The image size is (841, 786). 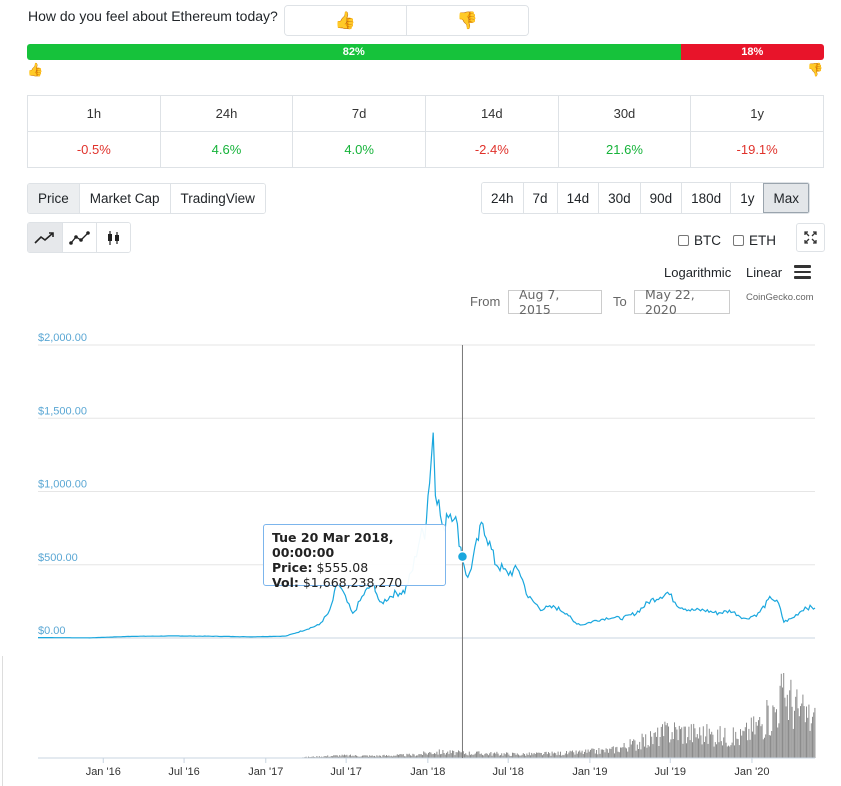 I want to click on vote-up-button: 👍, so click(x=345, y=20).